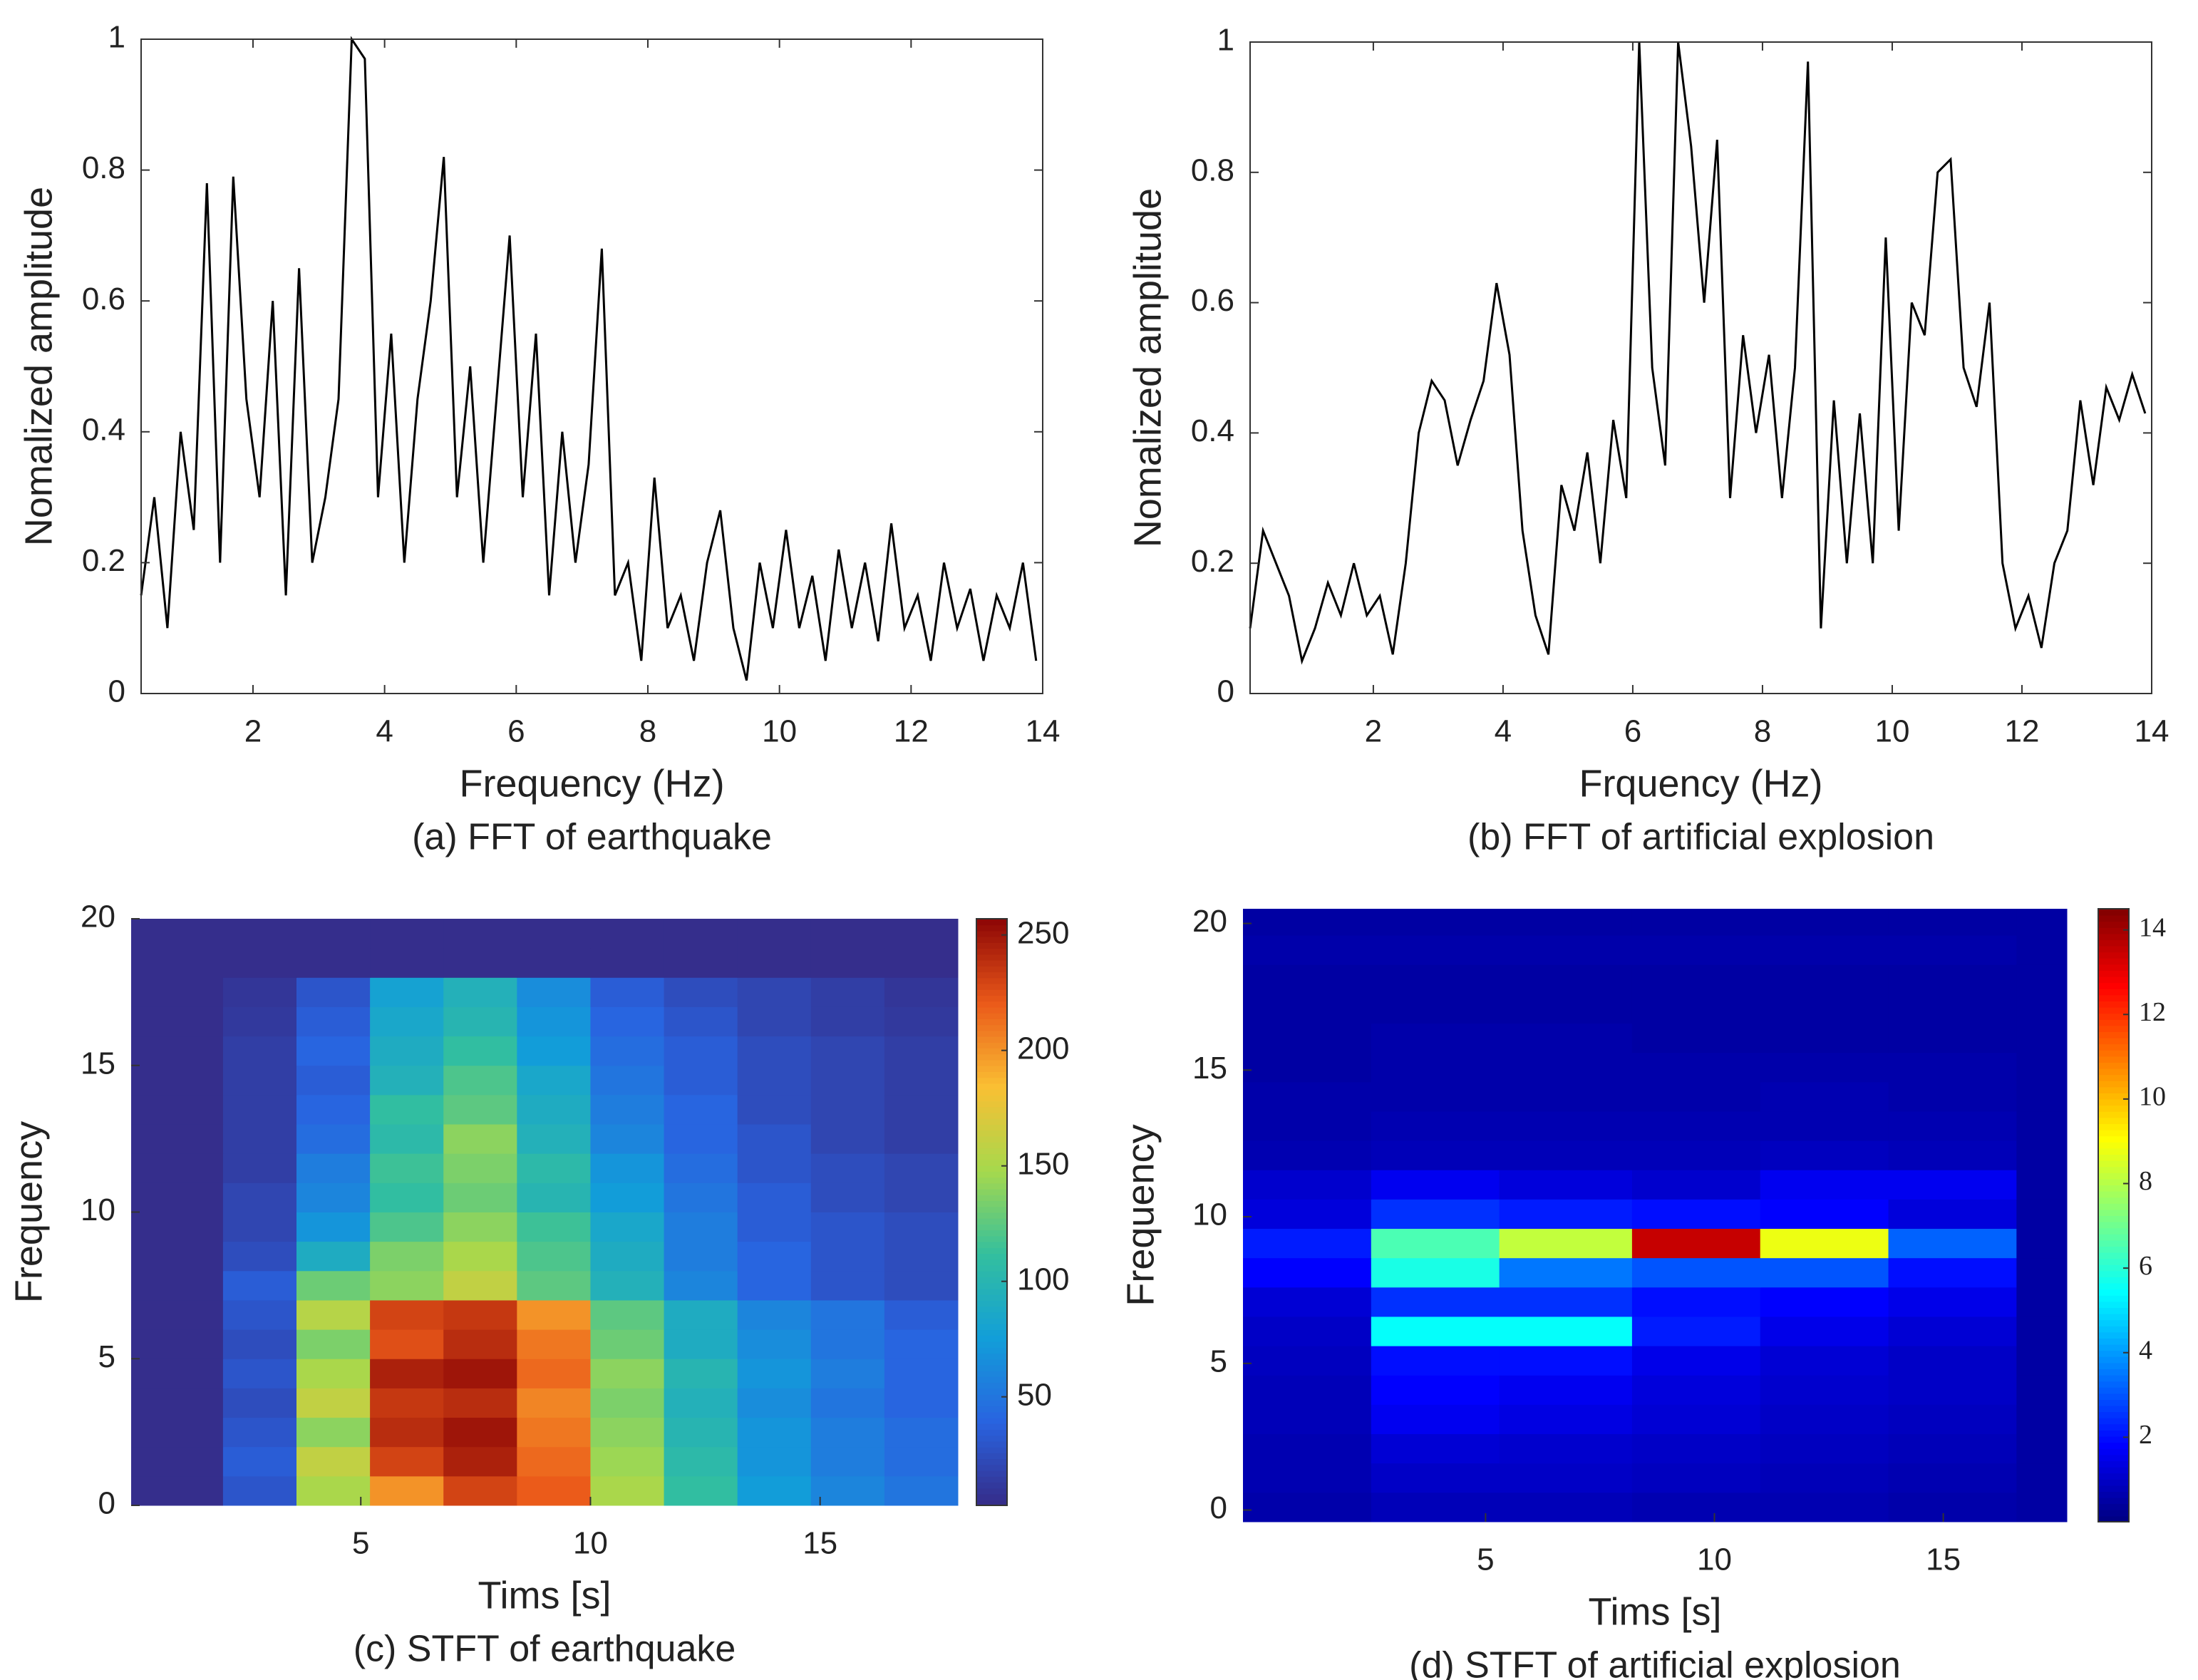 The image size is (2198, 1680). Describe the element at coordinates (107, 1356) in the screenshot. I see `y-tick-label: 5` at that location.